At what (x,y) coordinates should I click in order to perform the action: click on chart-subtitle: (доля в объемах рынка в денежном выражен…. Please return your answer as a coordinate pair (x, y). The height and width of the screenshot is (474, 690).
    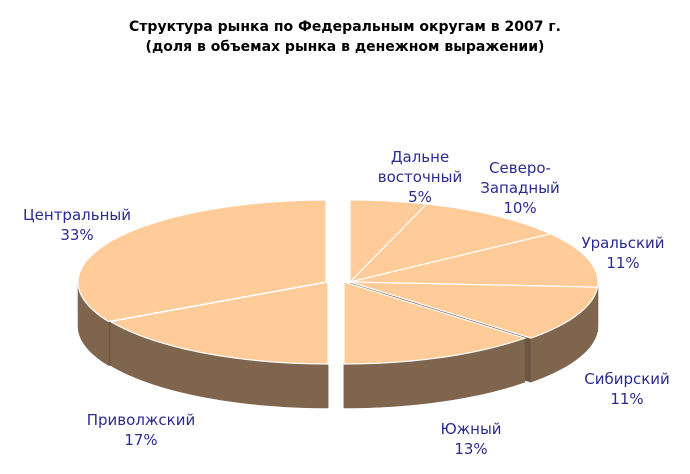
    Looking at the image, I should click on (345, 47).